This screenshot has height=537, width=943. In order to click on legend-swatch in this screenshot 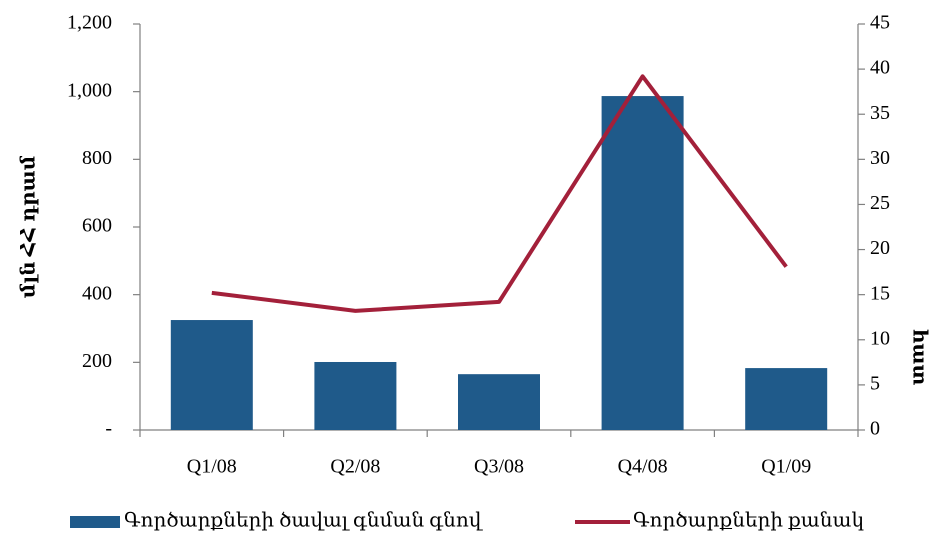, I will do `click(95, 522)`.